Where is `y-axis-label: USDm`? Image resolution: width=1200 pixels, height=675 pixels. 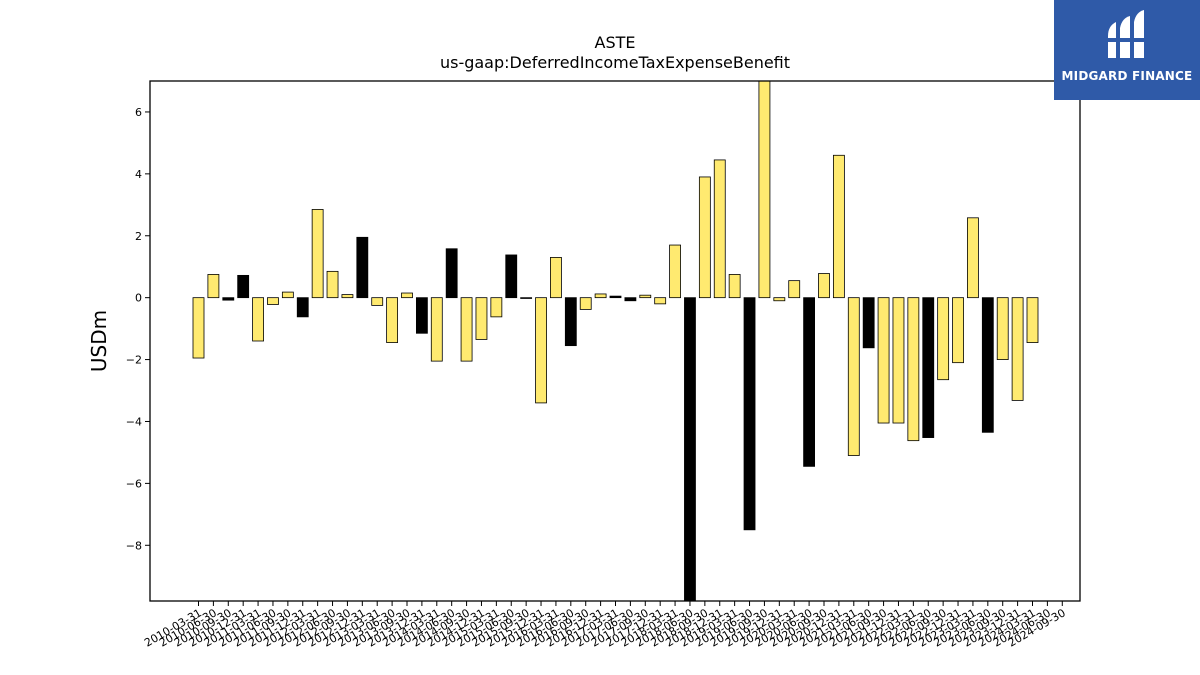
y-axis-label: USDm is located at coordinates (99, 341).